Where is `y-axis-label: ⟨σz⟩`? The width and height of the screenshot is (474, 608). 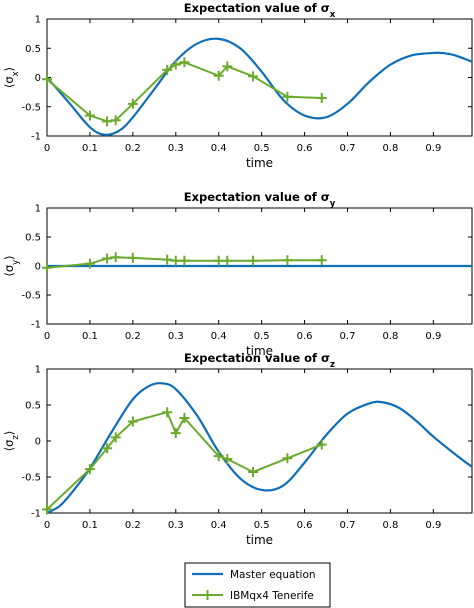 y-axis-label: ⟨σz⟩ is located at coordinates (11, 441).